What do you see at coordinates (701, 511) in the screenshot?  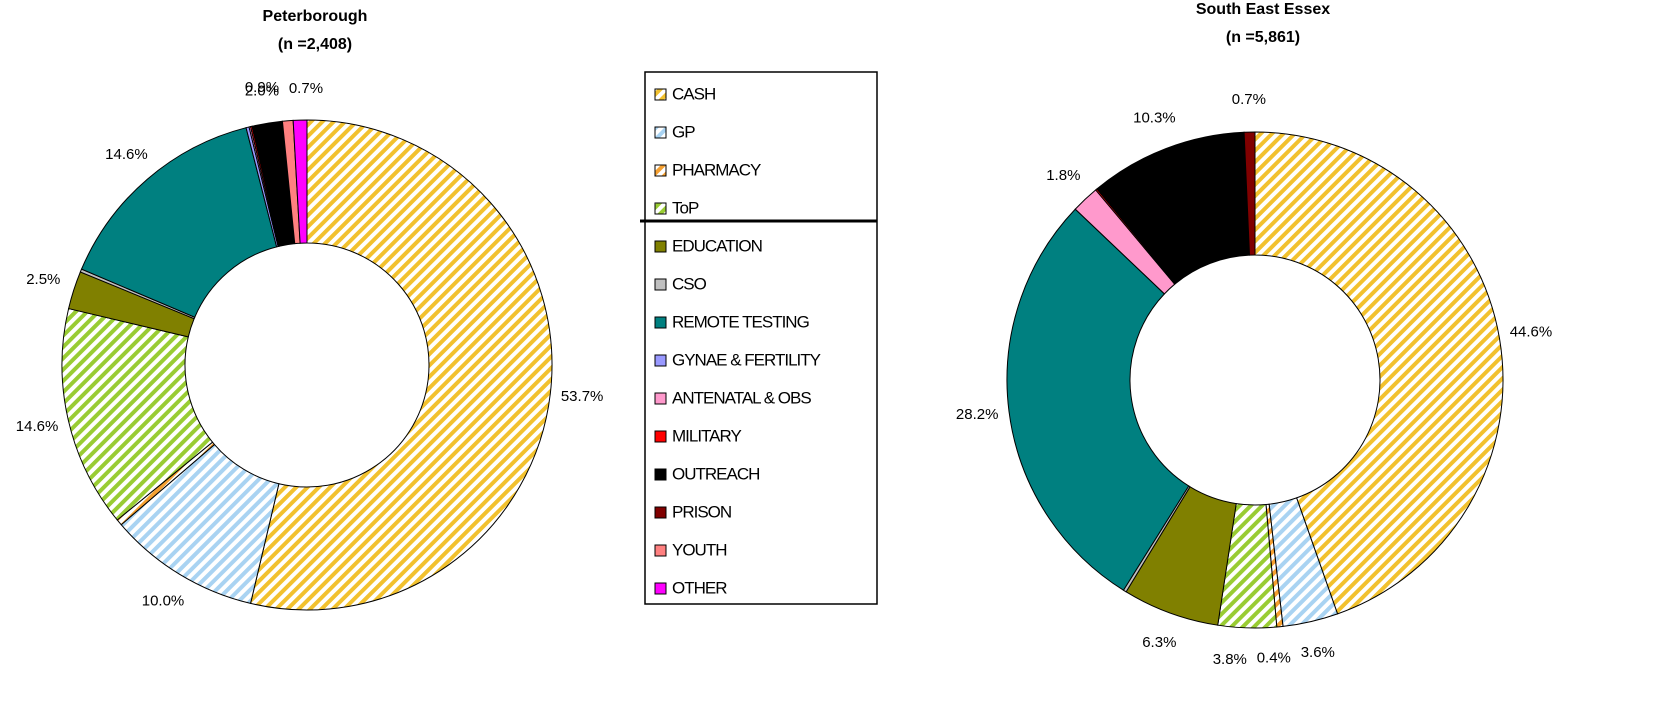 I see `legend-label: PRISON` at bounding box center [701, 511].